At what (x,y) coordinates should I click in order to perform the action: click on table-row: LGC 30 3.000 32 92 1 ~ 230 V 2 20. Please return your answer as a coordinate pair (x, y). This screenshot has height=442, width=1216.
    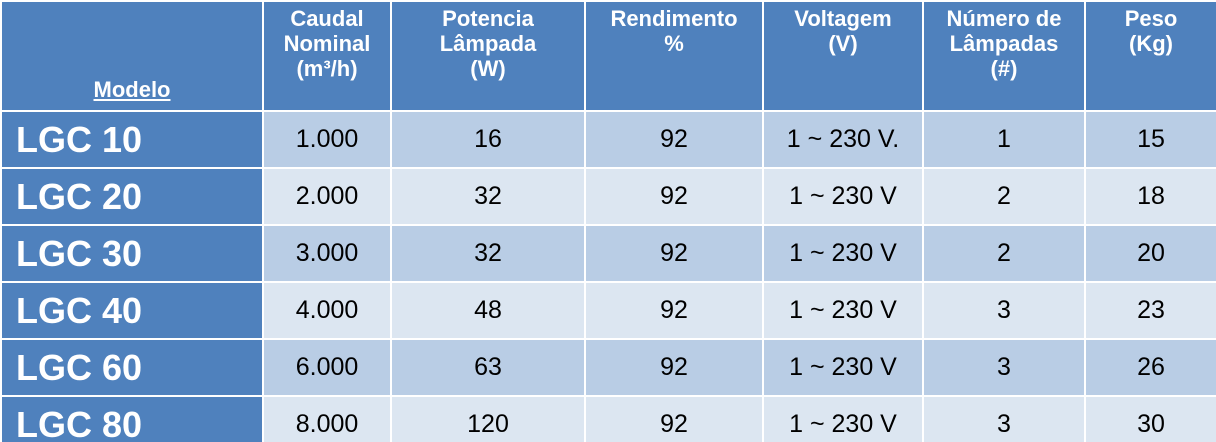
    Looking at the image, I should click on (608, 253).